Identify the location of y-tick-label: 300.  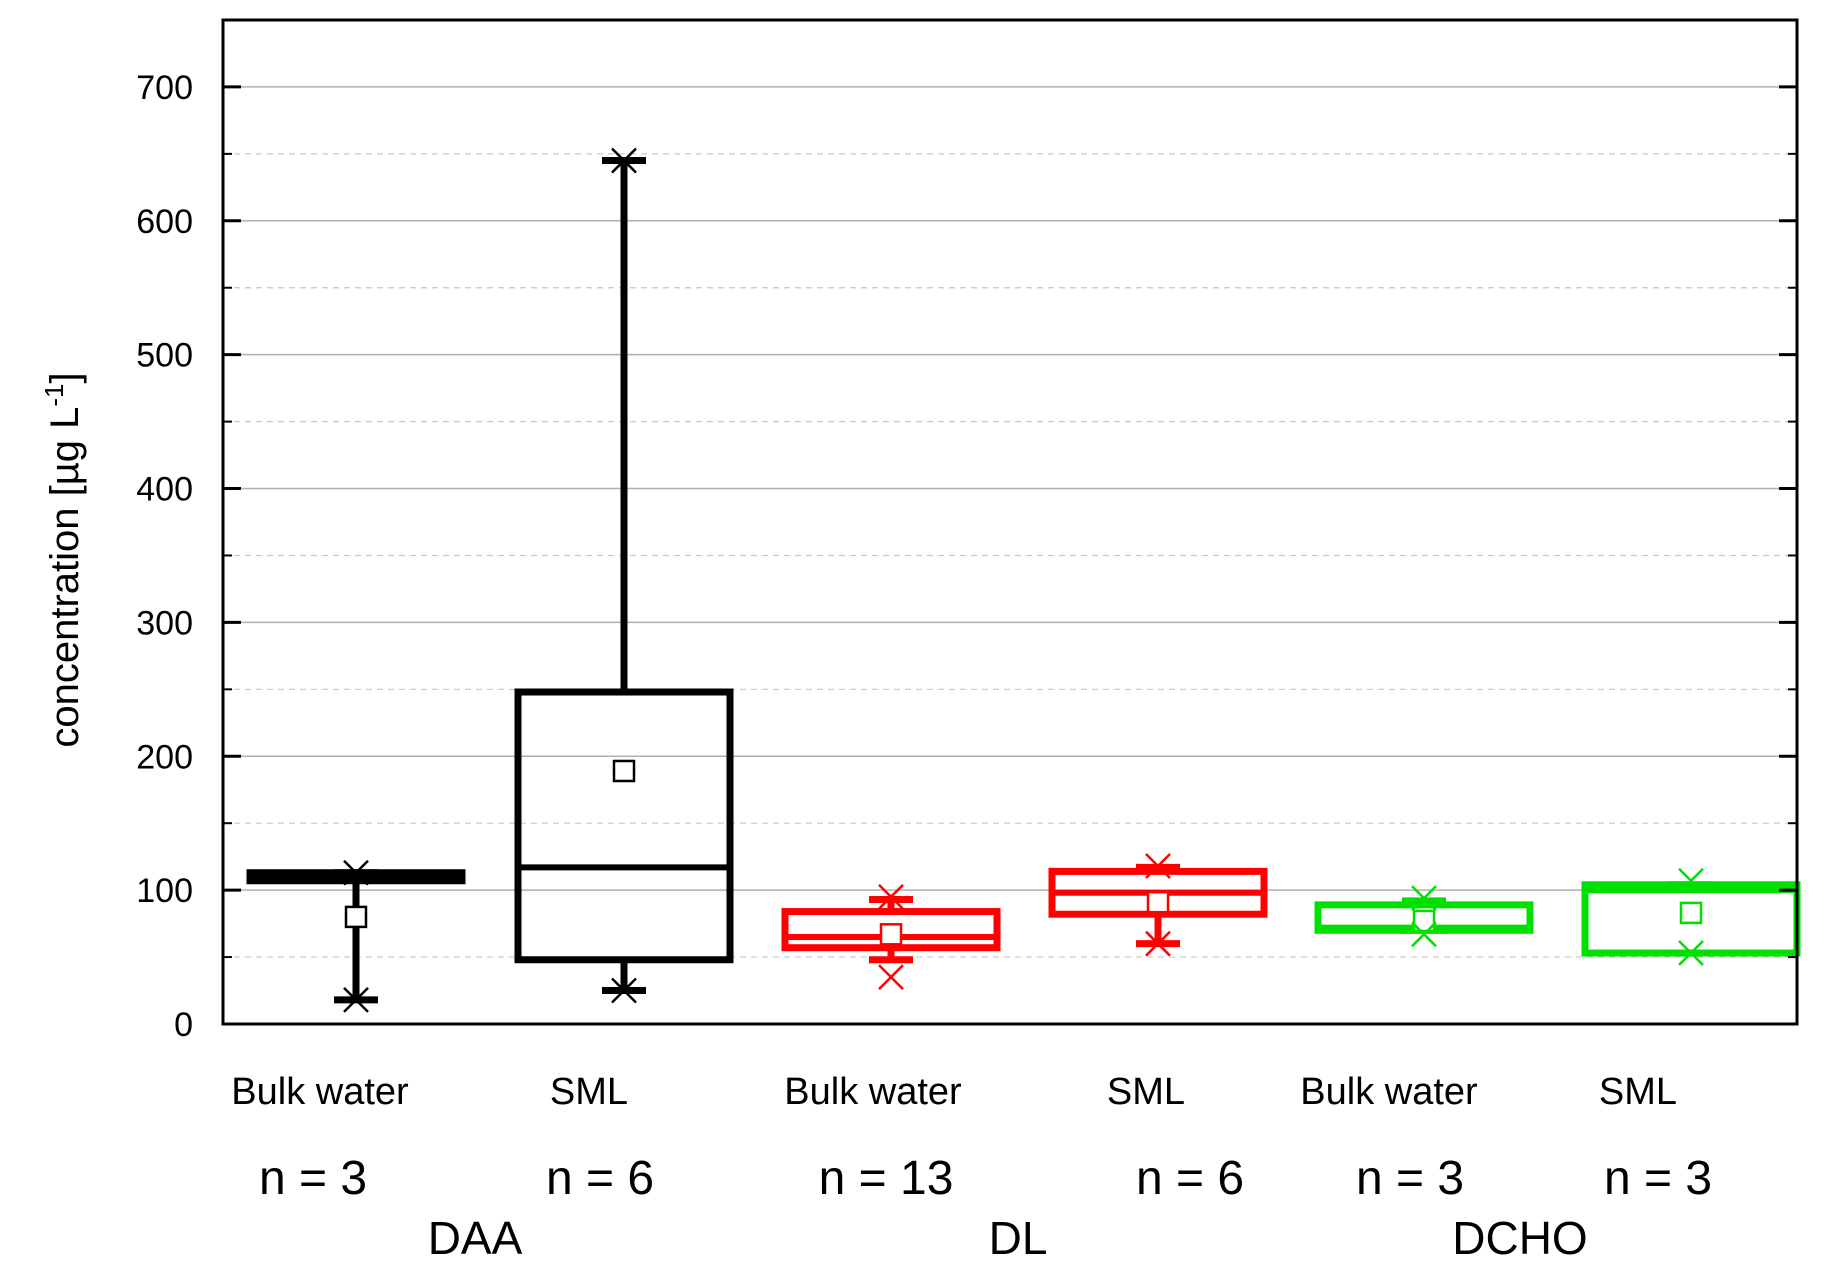
(164, 623).